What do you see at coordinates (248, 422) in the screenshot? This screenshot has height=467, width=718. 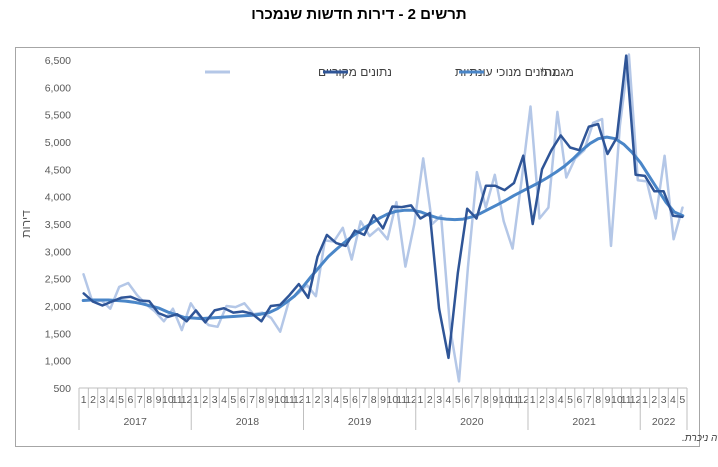 I see `year-label: 2018` at bounding box center [248, 422].